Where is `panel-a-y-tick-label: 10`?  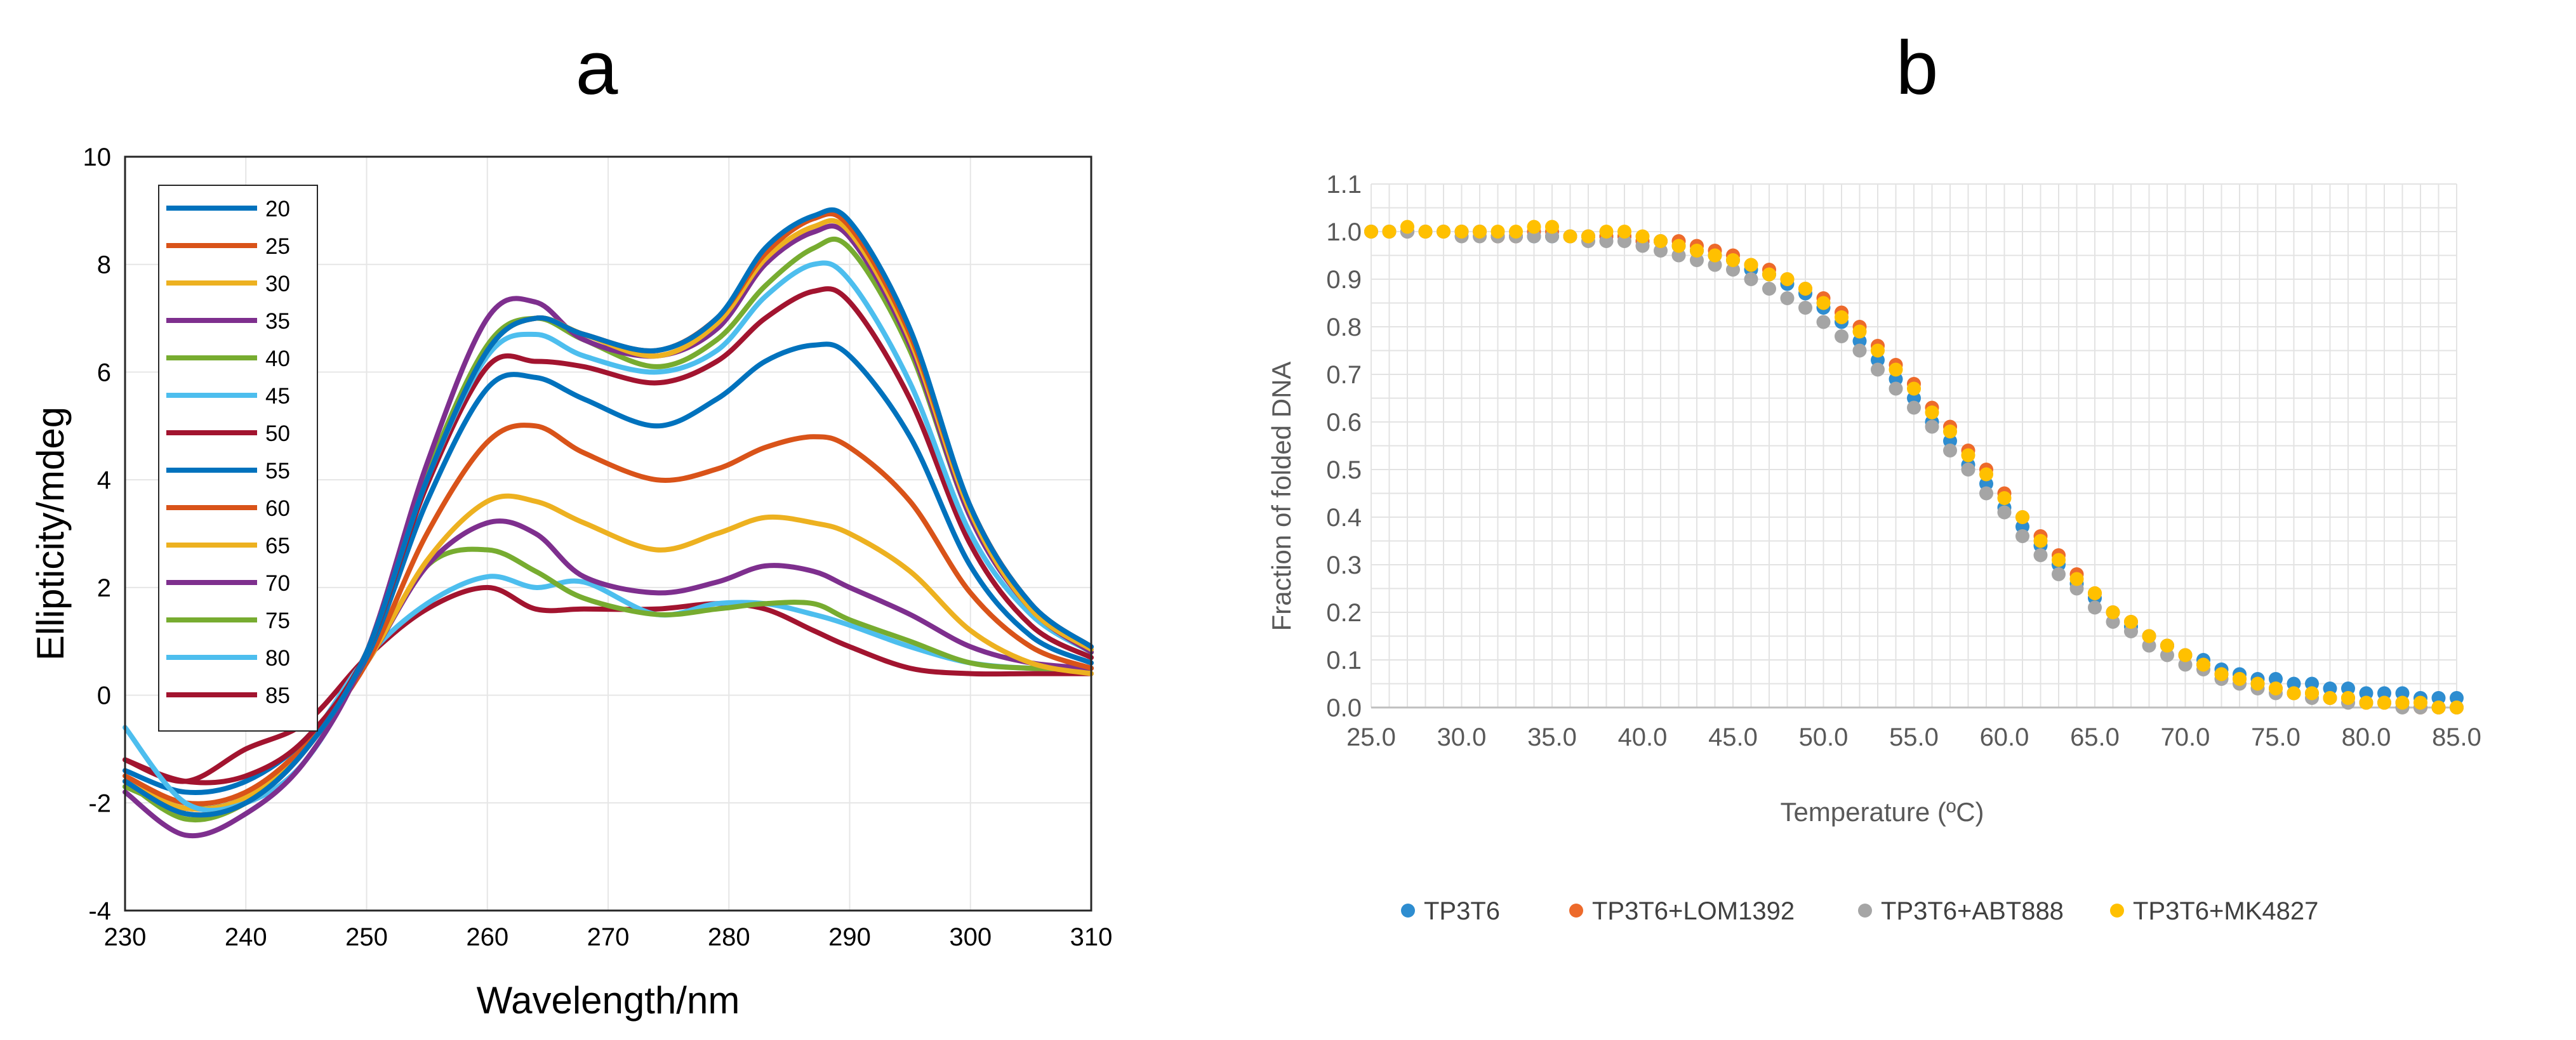 panel-a-y-tick-label: 10 is located at coordinates (97, 157).